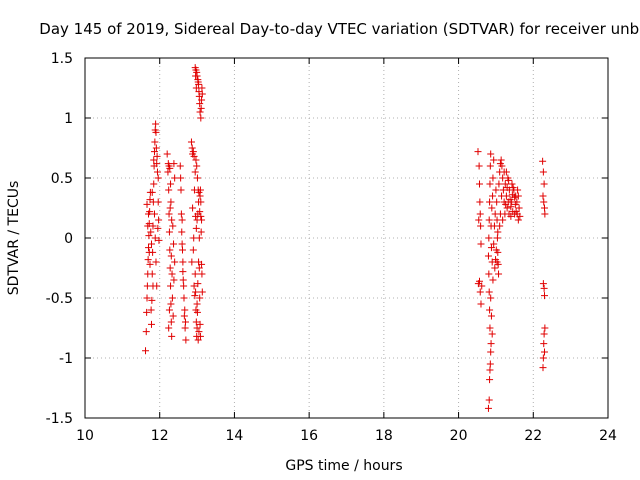 The width and height of the screenshot is (640, 480). I want to click on x-tick-label: 18, so click(384, 436).